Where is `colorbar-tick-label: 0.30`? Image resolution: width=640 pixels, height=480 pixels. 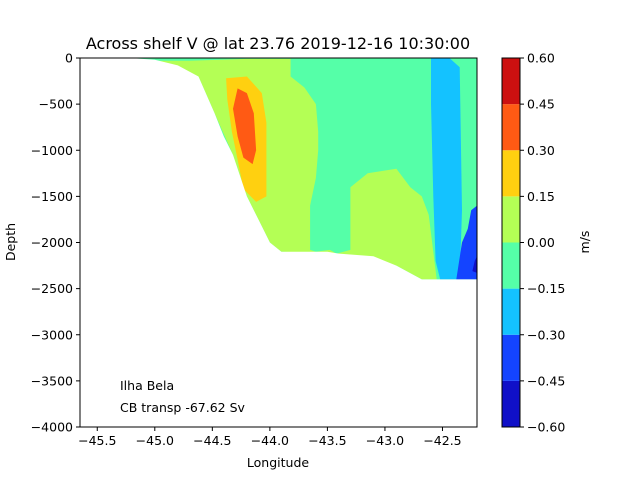 colorbar-tick-label: 0.30 is located at coordinates (541, 150).